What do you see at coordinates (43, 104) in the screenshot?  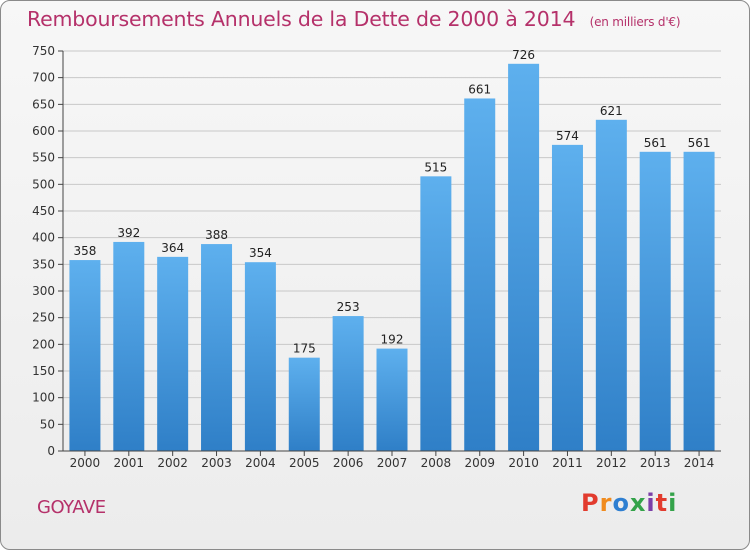 I see `y-tick-label: 650` at bounding box center [43, 104].